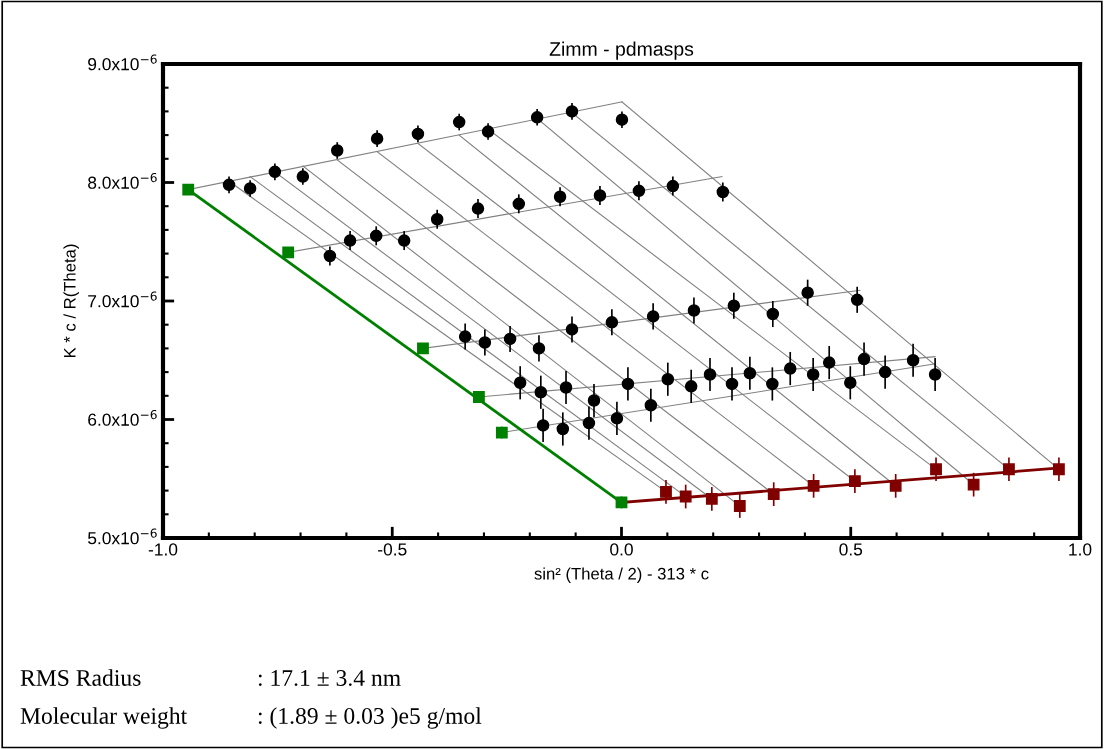  What do you see at coordinates (851, 549) in the screenshot?
I see `x-tick-label: 0.5` at bounding box center [851, 549].